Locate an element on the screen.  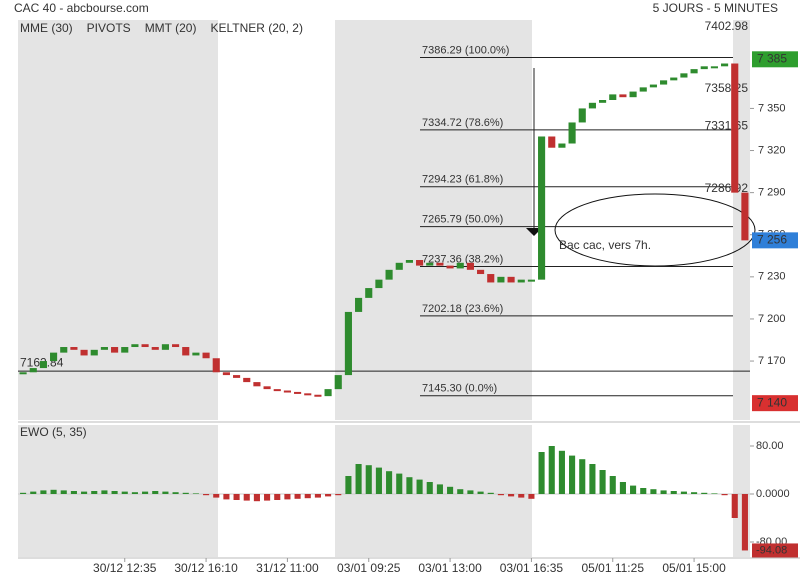
note-ellipse is located at coordinates (655, 230).